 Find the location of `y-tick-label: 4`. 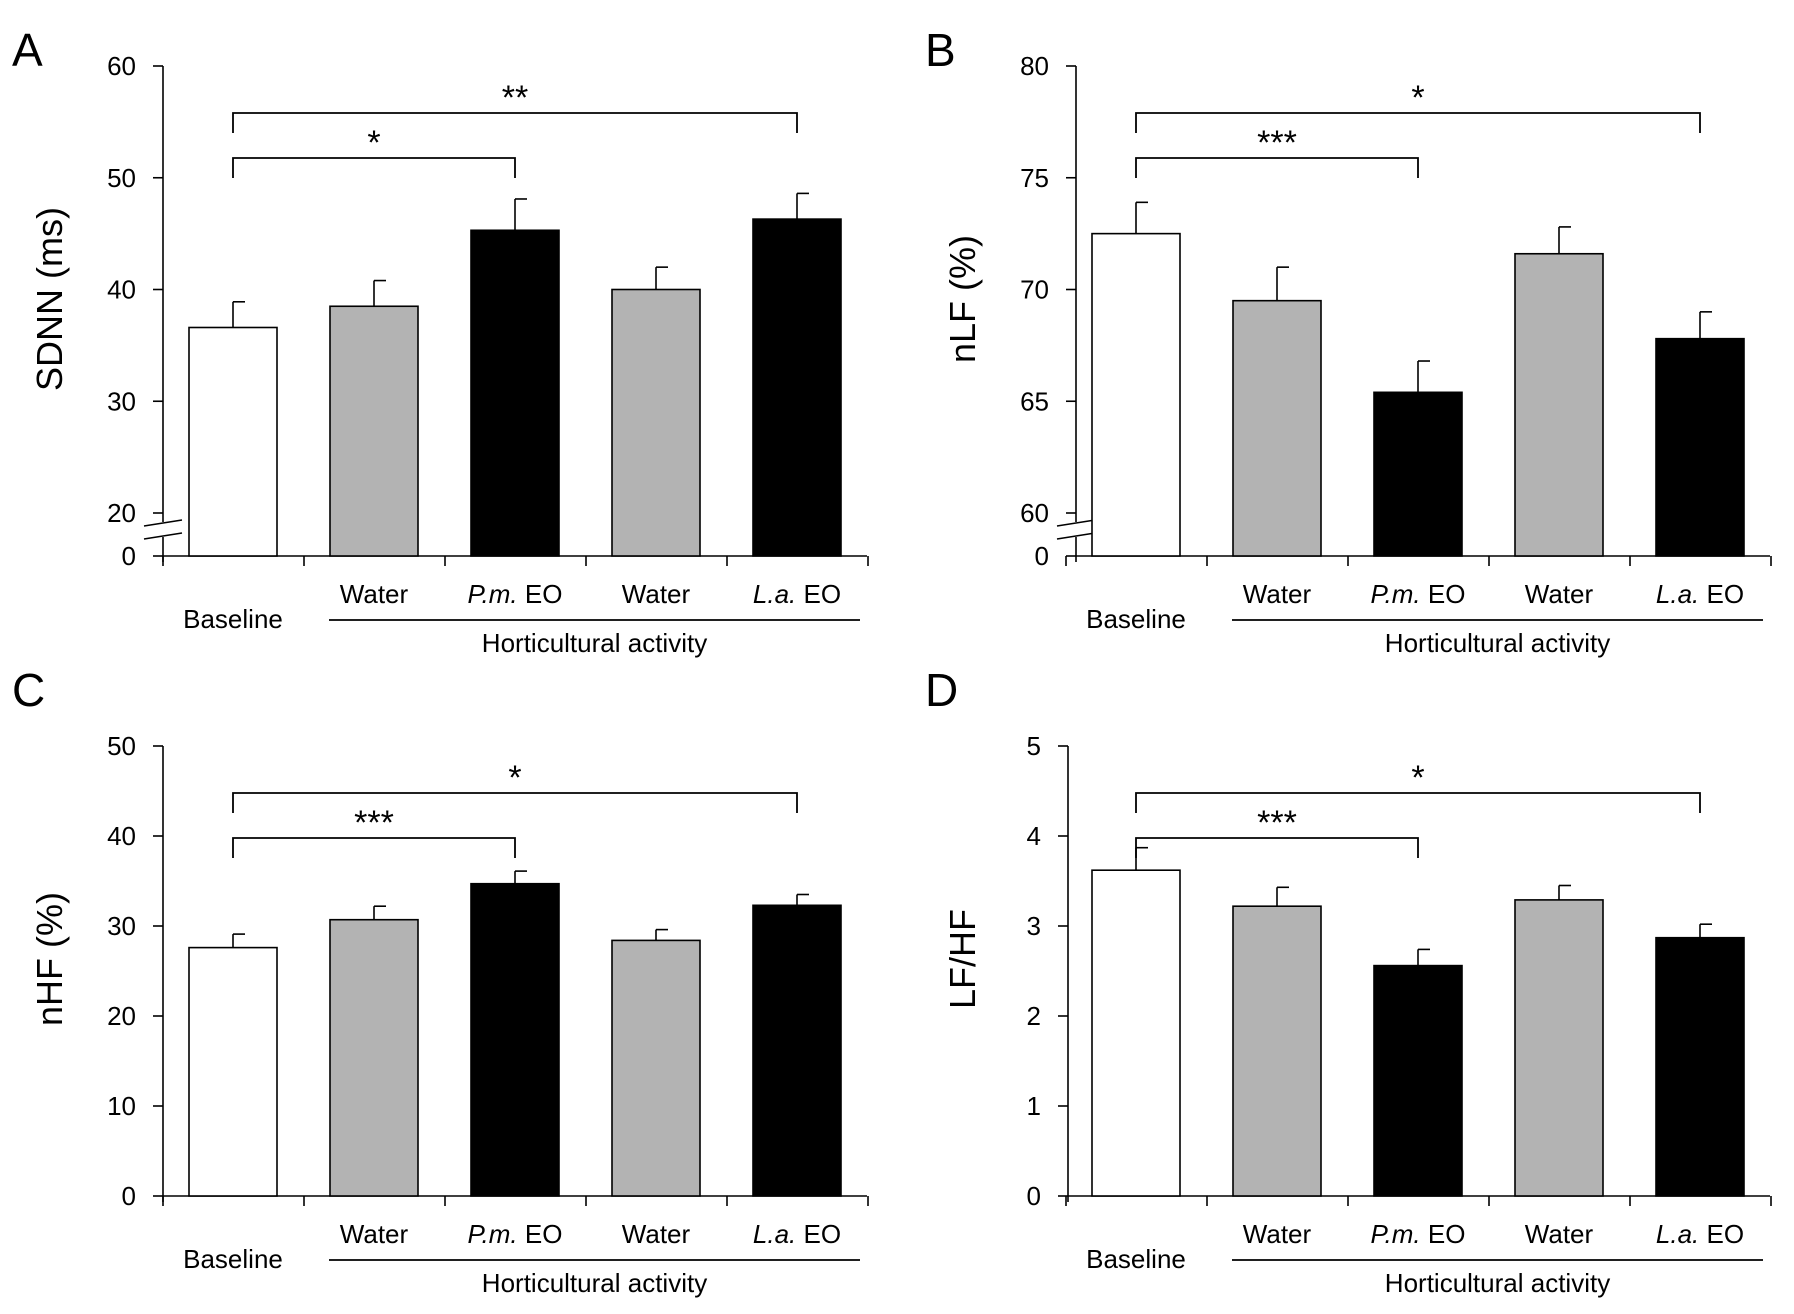

y-tick-label: 4 is located at coordinates (1034, 836).